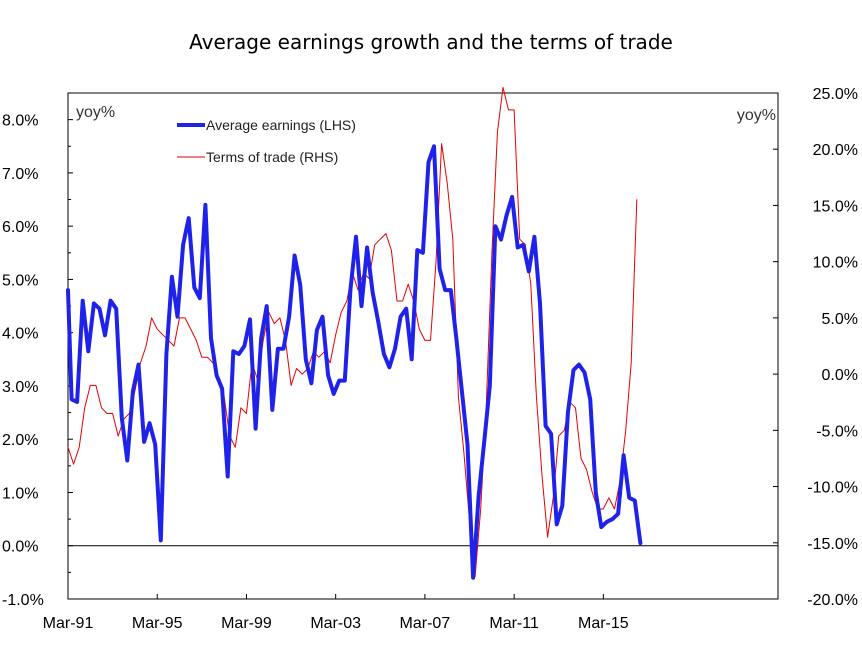 This screenshot has width=862, height=647. Describe the element at coordinates (20, 227) in the screenshot. I see `left-axis-tick-label: 6.0%` at that location.